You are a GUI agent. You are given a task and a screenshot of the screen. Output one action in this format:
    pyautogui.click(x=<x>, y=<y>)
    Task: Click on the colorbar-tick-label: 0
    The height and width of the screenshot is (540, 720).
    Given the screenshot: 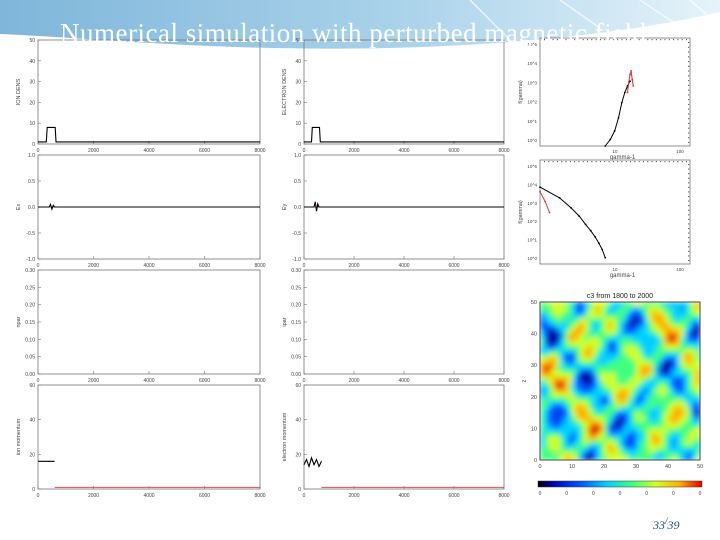 What is the action you would take?
    pyautogui.click(x=540, y=494)
    